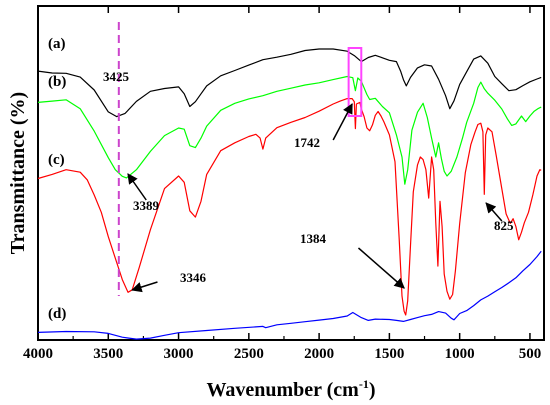  Describe the element at coordinates (389, 354) in the screenshot. I see `x-tick-label: 1500` at that location.